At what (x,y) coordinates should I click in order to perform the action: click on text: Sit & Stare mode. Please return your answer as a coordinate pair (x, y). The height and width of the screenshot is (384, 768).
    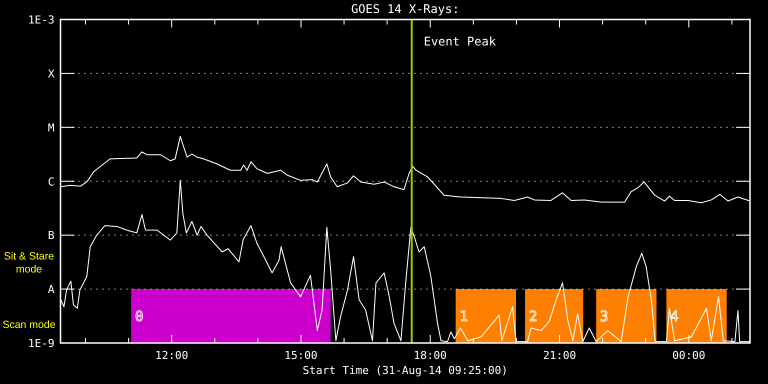
    Looking at the image, I should click on (29, 263).